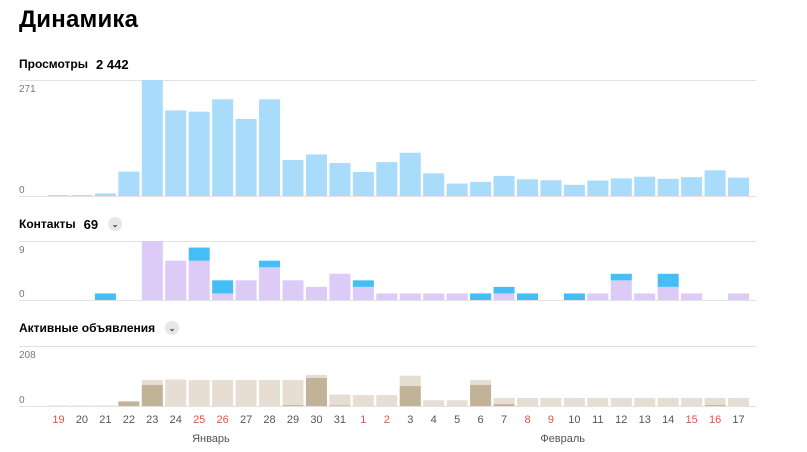  I want to click on views-total: 2 442, so click(112, 64).